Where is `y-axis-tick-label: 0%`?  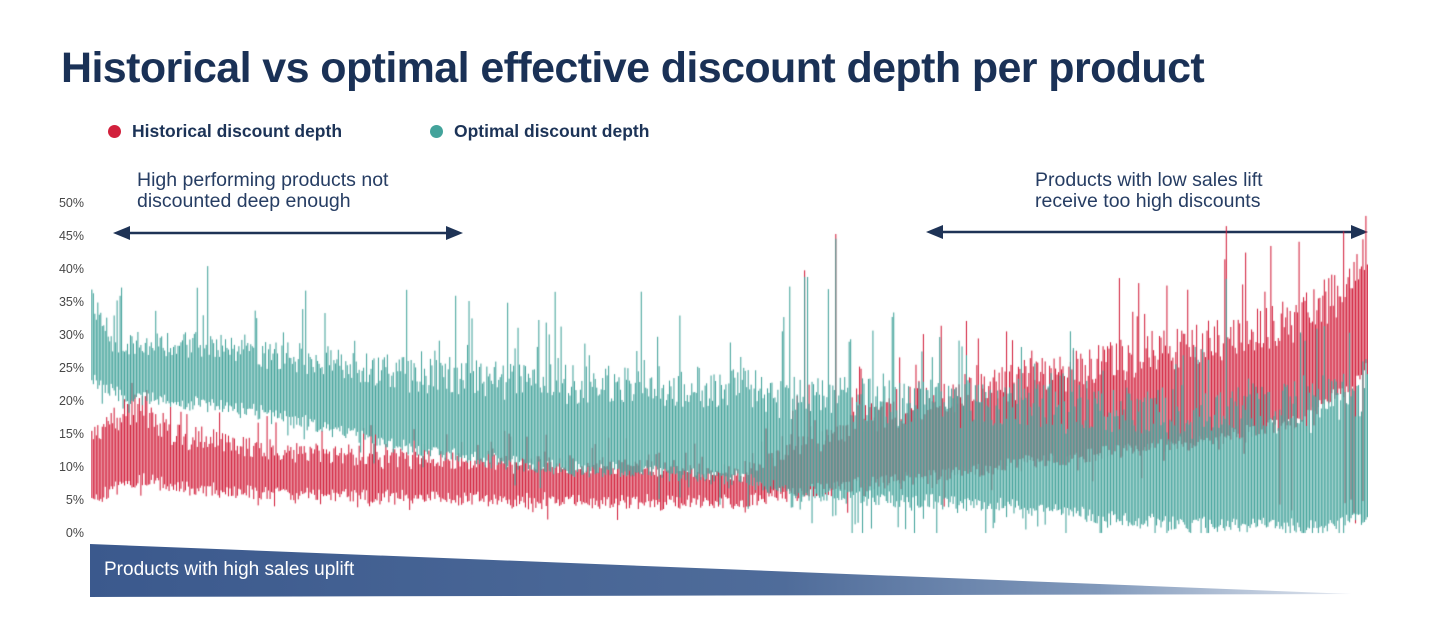
y-axis-tick-label: 0% is located at coordinates (74, 533).